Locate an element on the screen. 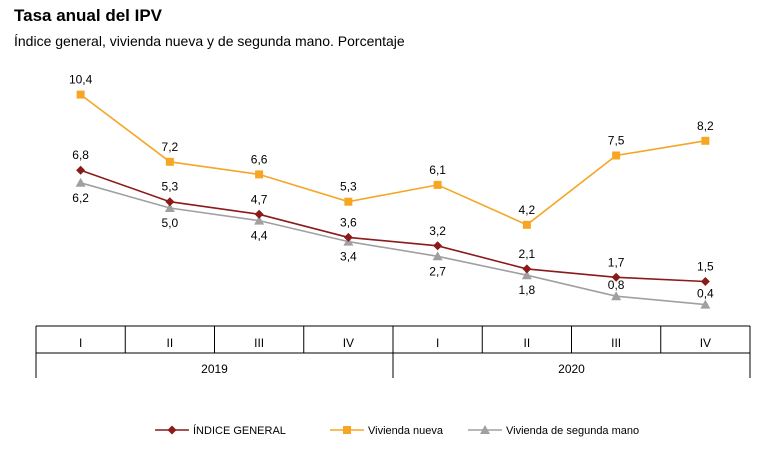 This screenshot has width=768, height=464. year-label: 2020 is located at coordinates (571, 369).